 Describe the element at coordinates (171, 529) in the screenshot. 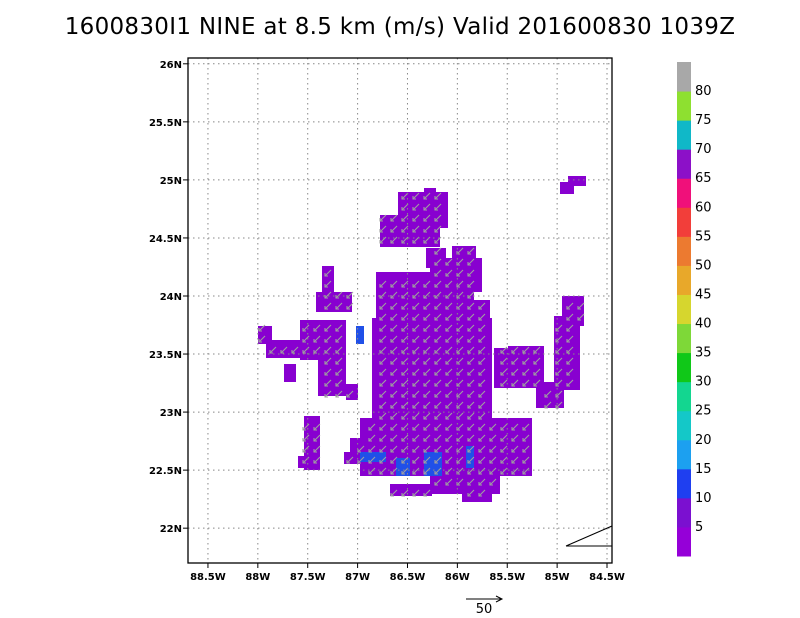

I see `latitude-label: 22N` at that location.